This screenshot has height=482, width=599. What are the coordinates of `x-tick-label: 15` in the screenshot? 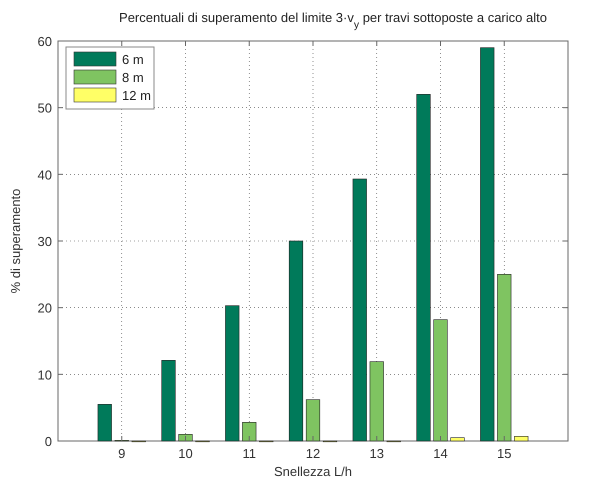 It's located at (504, 453).